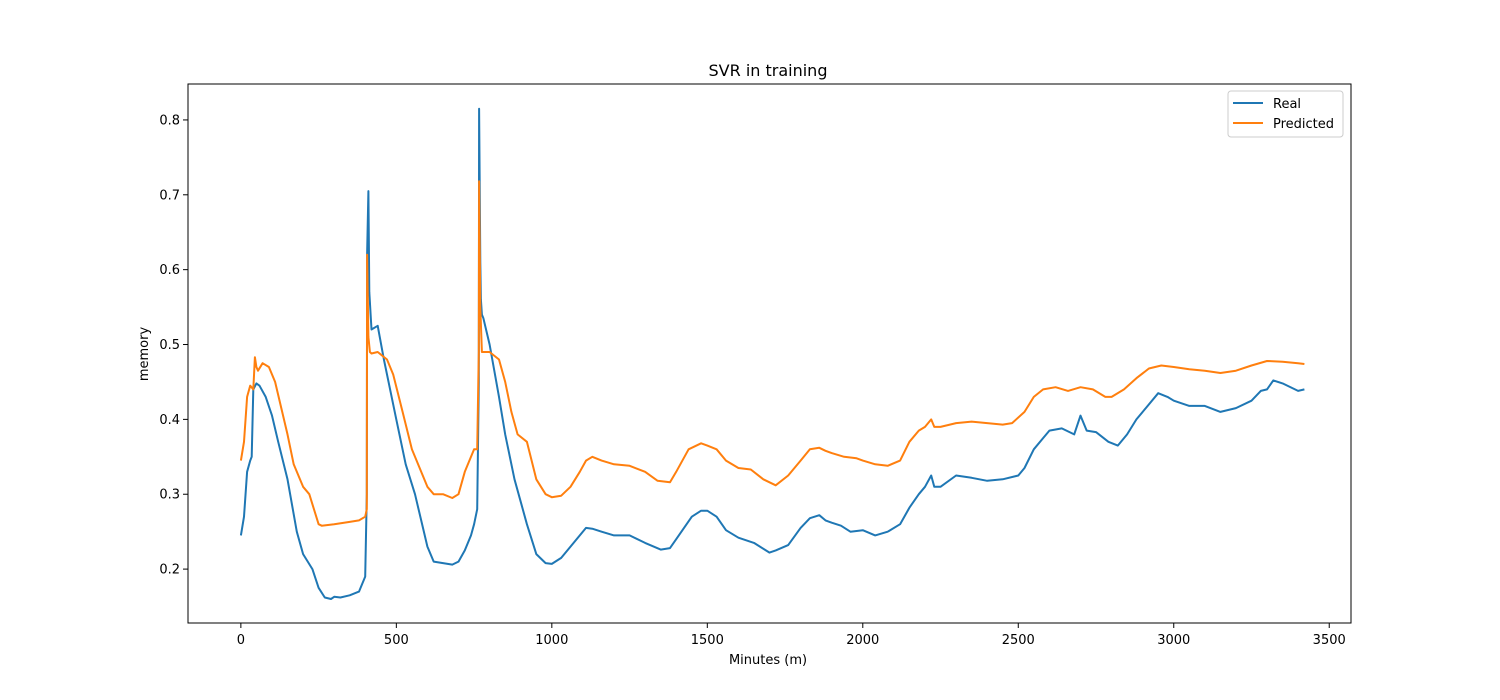  I want to click on y-tick-label: 0.3, so click(169, 495).